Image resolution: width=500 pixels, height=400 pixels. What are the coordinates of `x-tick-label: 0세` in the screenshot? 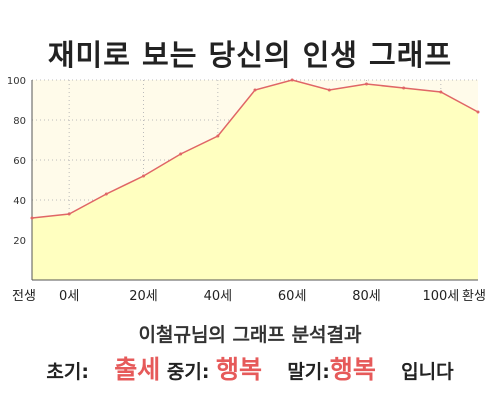 It's located at (69, 296).